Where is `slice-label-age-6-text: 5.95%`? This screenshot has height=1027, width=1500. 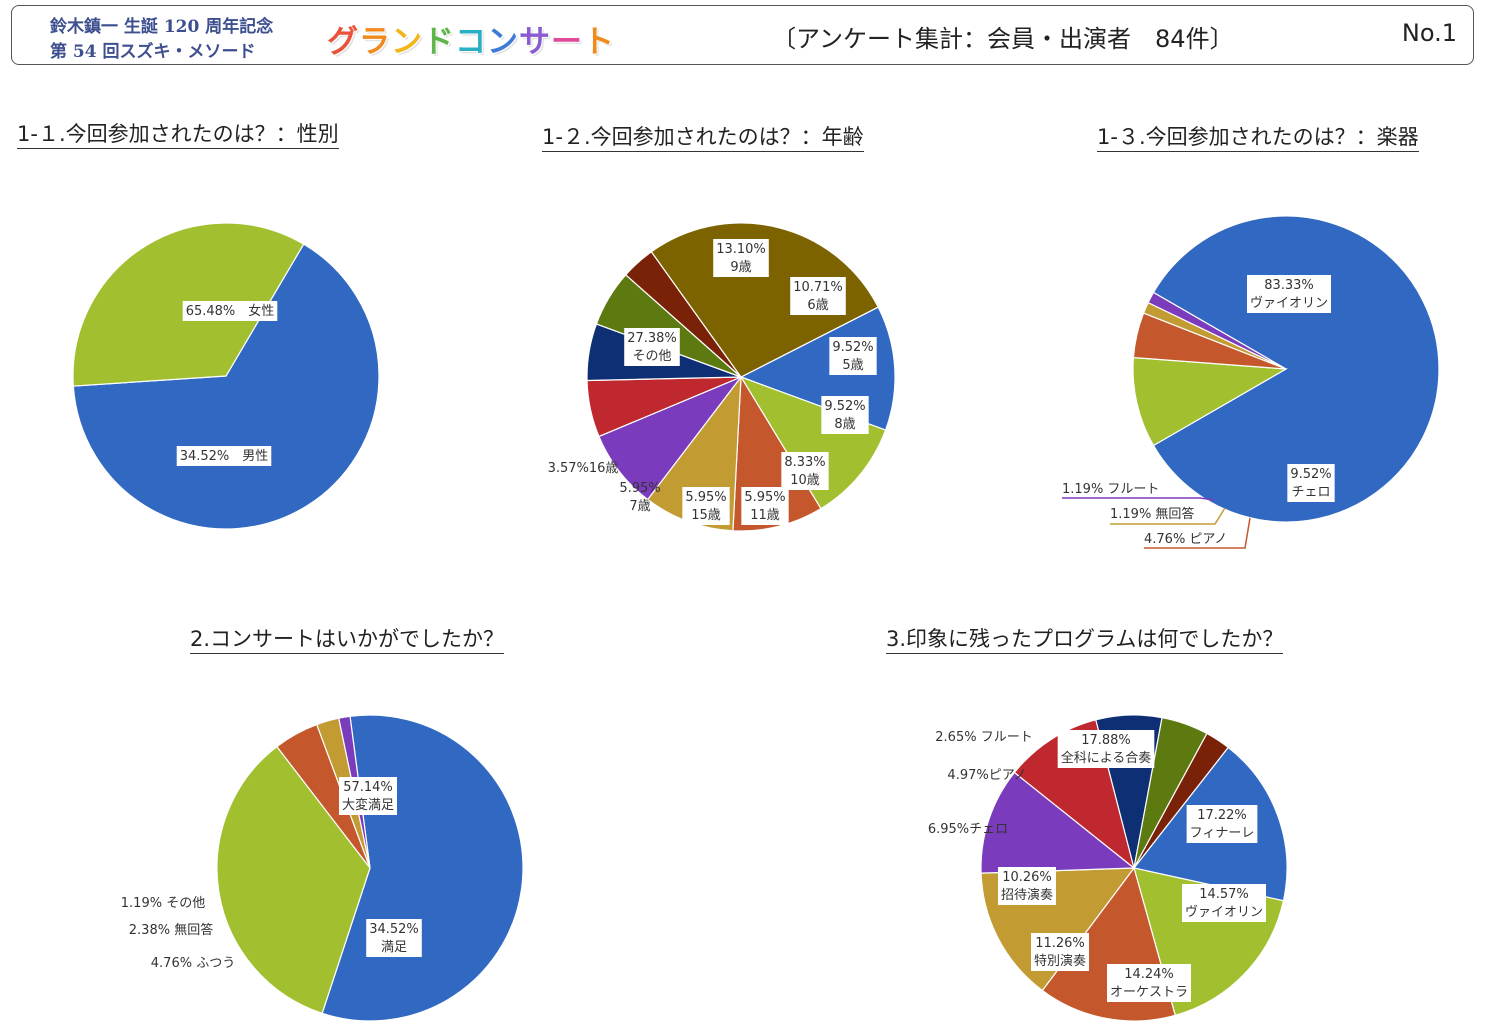 slice-label-age-6-text: 5.95% is located at coordinates (705, 497).